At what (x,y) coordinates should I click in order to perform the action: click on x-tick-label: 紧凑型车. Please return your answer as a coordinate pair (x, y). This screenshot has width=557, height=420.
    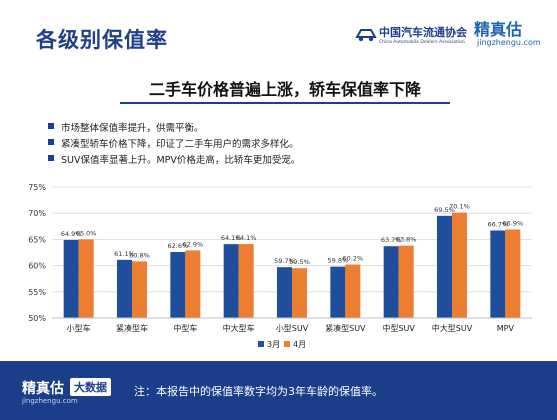
    Looking at the image, I should click on (132, 328).